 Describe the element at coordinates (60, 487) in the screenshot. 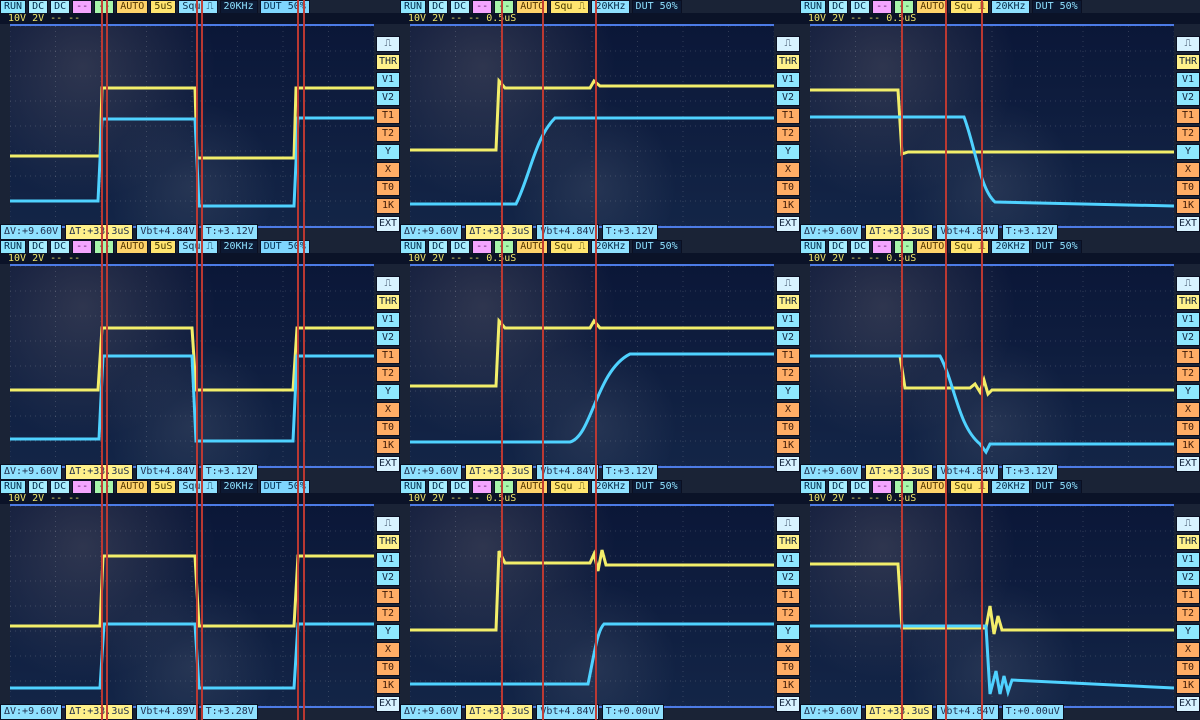

I see `top-status-item: DC` at that location.